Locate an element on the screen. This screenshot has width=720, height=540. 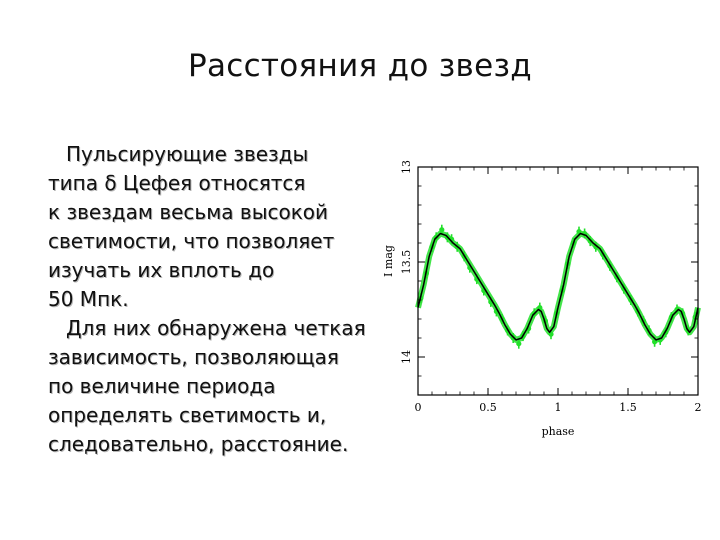
text-line: определять светимость и, is located at coordinates (187, 415).